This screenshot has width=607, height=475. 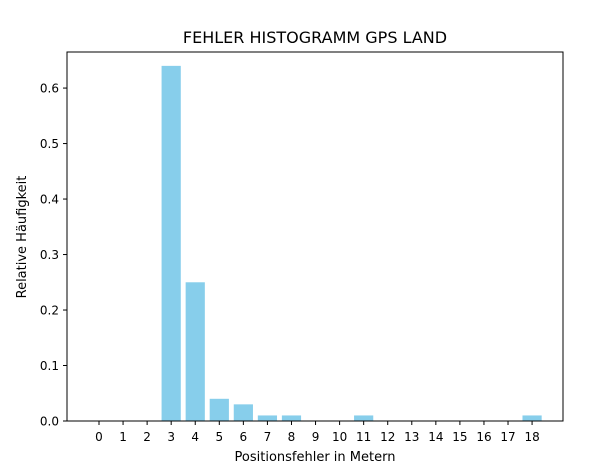 I want to click on x-tick-label: 18, so click(x=531, y=437).